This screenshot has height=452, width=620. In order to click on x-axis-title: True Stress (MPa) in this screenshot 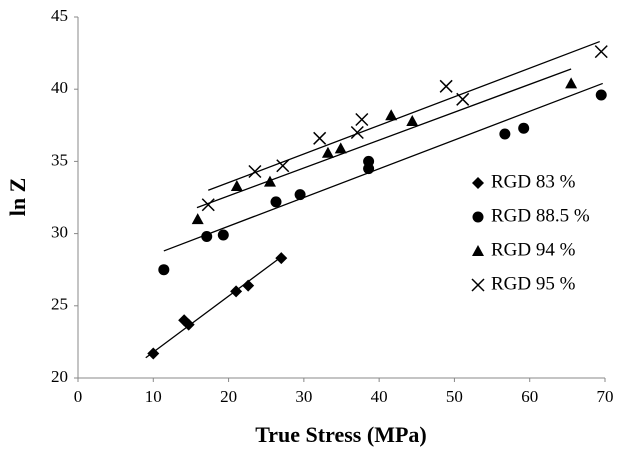, I will do `click(340, 434)`.